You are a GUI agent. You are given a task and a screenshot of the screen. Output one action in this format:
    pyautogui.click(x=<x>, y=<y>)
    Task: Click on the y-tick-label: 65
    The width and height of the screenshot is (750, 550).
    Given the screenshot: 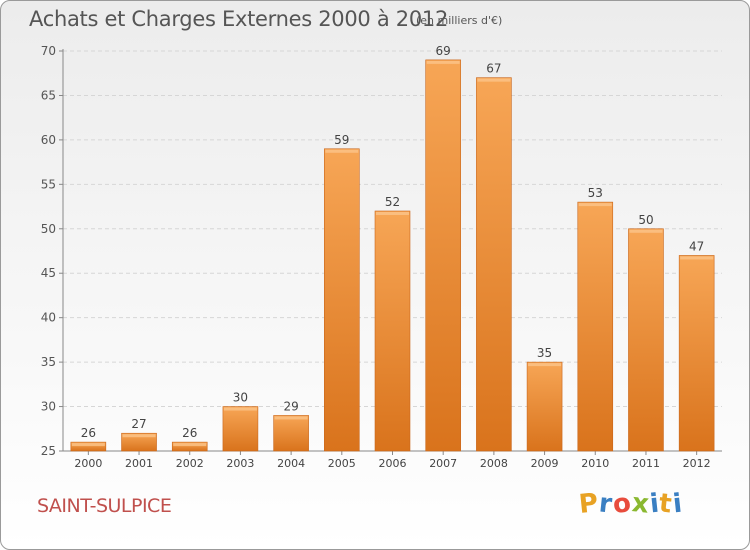 What is the action you would take?
    pyautogui.click(x=48, y=95)
    